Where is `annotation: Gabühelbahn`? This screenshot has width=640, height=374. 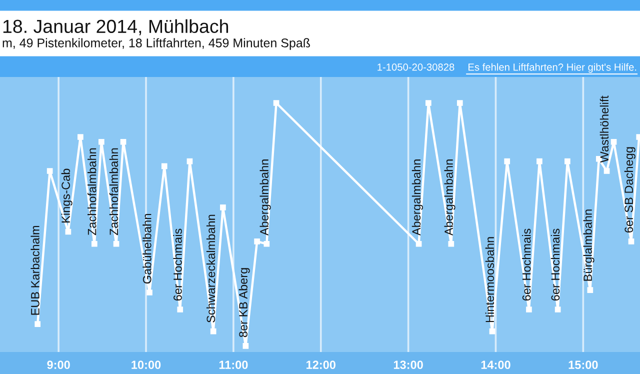 annotation: Gabühelbahn is located at coordinates (147, 249).